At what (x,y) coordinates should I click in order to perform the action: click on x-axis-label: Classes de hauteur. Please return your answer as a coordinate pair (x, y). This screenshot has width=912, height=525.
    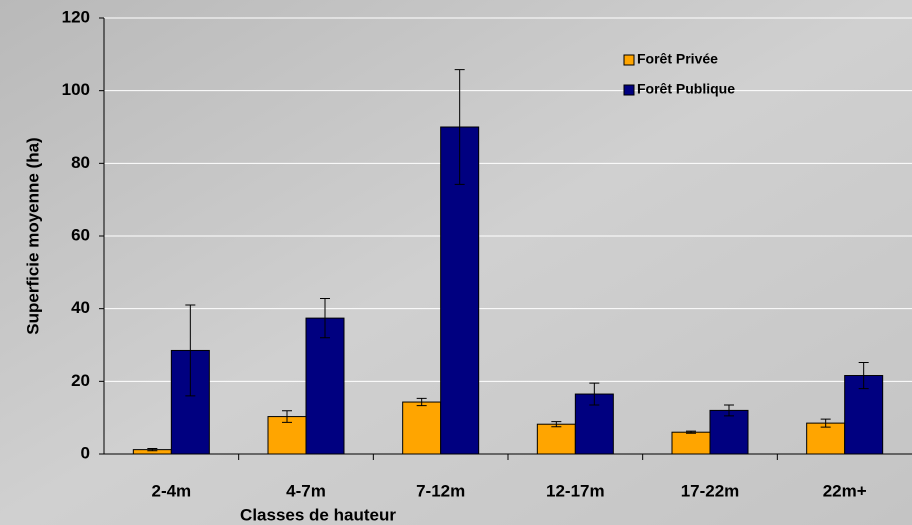
    Looking at the image, I should click on (318, 514).